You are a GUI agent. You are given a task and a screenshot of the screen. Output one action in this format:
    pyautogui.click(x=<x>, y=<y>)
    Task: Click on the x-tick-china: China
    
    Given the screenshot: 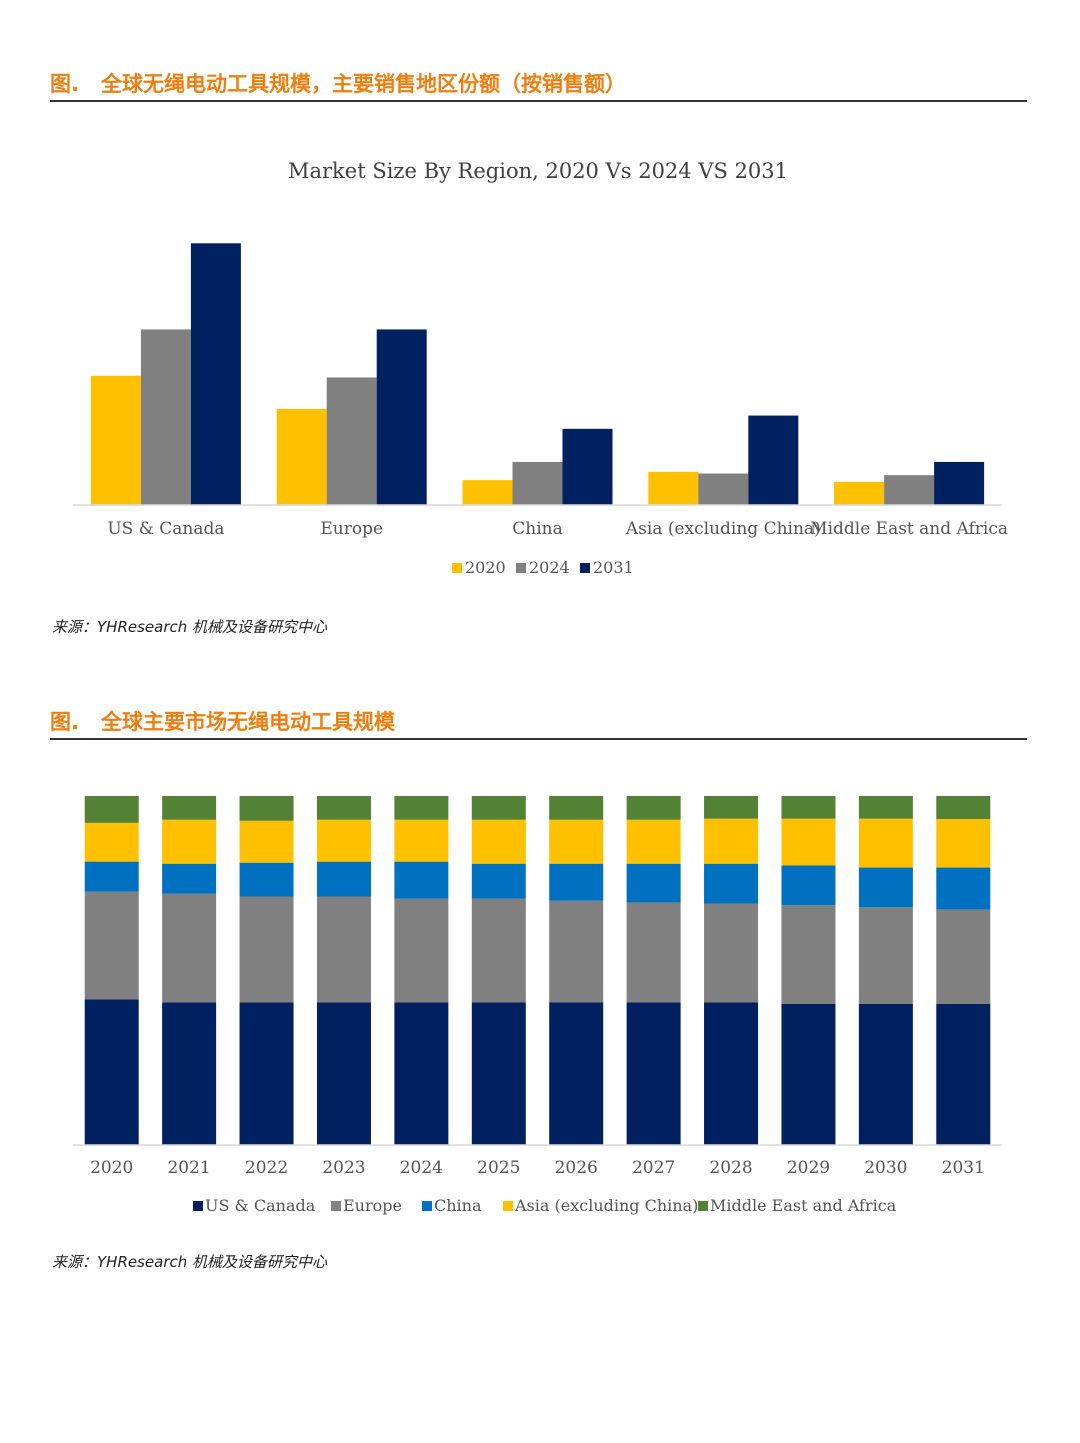 What is the action you would take?
    pyautogui.click(x=537, y=529)
    